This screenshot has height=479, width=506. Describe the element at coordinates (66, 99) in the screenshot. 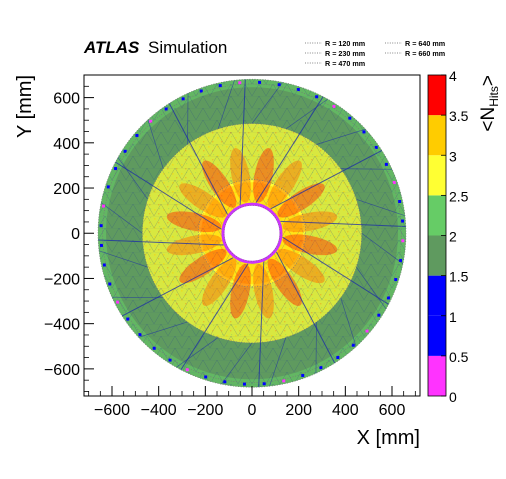

I see `y-tick-label: 600` at that location.